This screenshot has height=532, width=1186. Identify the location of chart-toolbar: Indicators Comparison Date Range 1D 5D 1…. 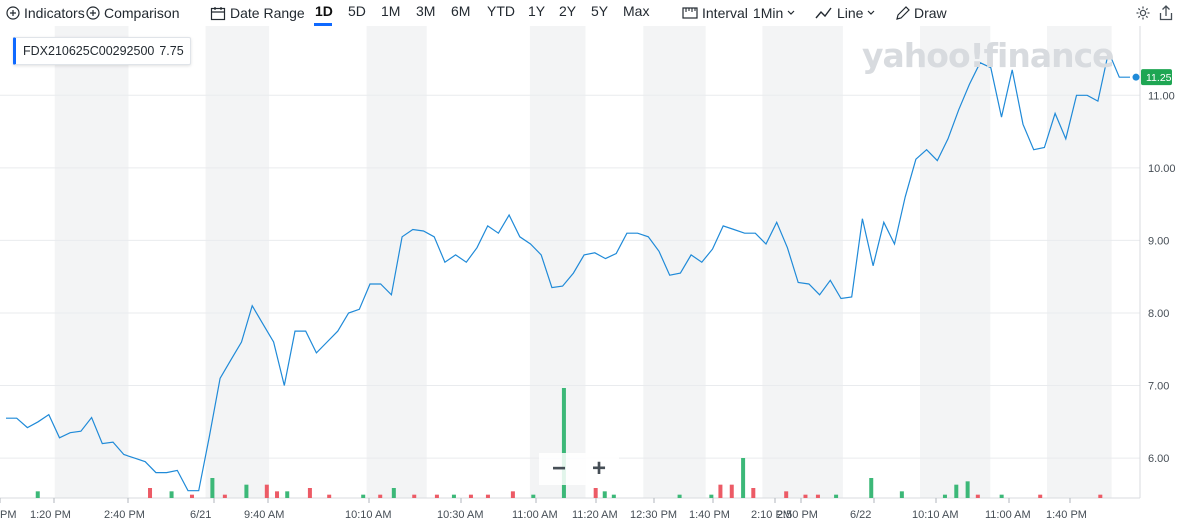
(593, 13).